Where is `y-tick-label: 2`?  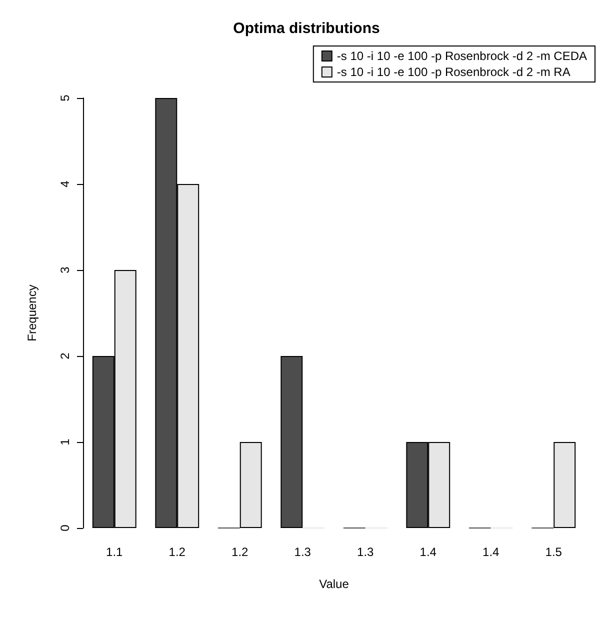 y-tick-label: 2 is located at coordinates (65, 356).